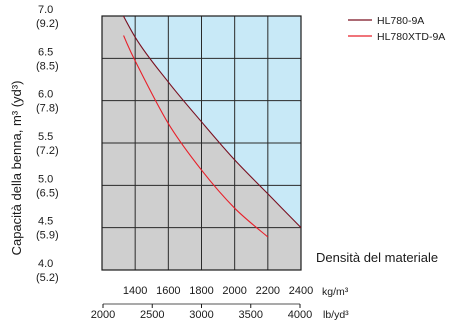  Describe the element at coordinates (301, 291) in the screenshot. I see `x-tick-label-metric: 2400` at that location.